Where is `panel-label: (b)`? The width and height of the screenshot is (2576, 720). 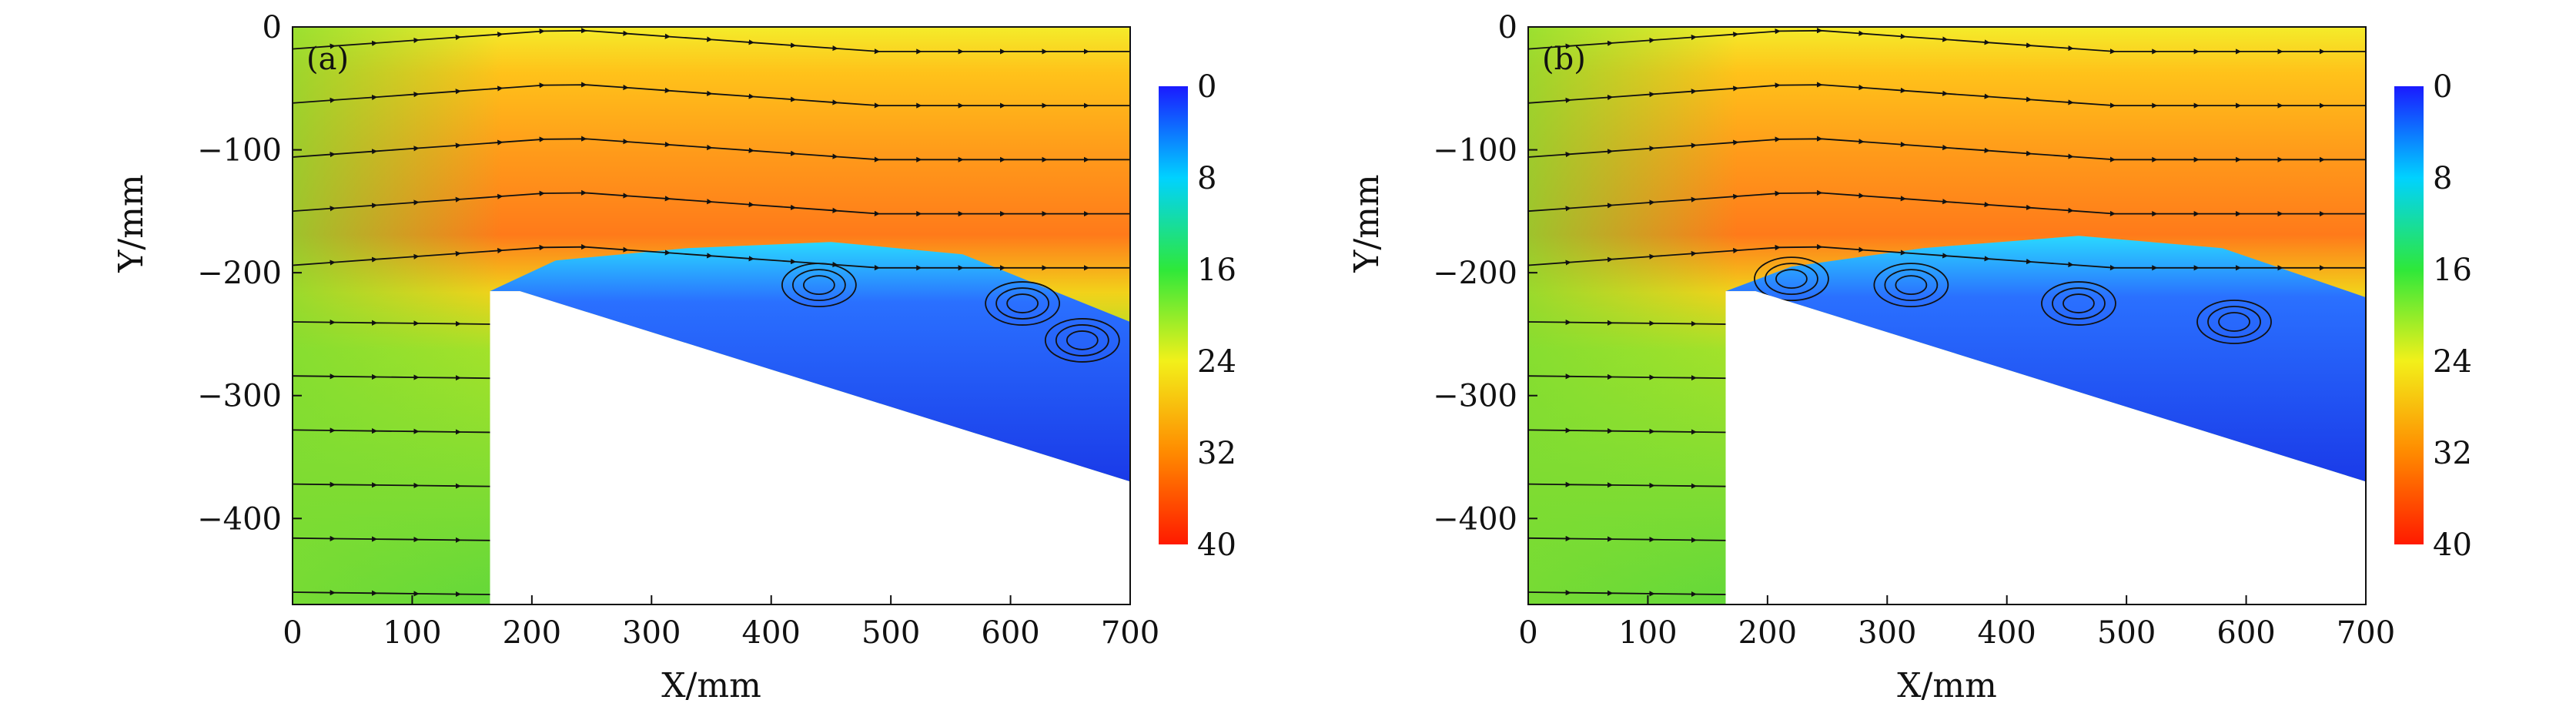 panel-label: (b) is located at coordinates (1564, 59).